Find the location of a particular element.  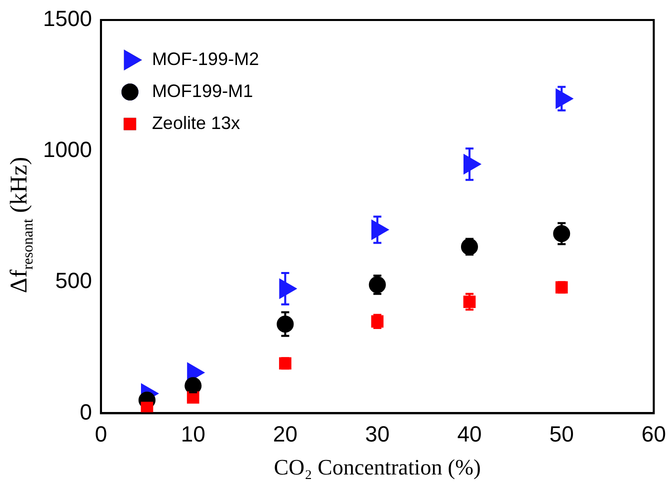

legend-label: MOF-199-M2 is located at coordinates (205, 58).